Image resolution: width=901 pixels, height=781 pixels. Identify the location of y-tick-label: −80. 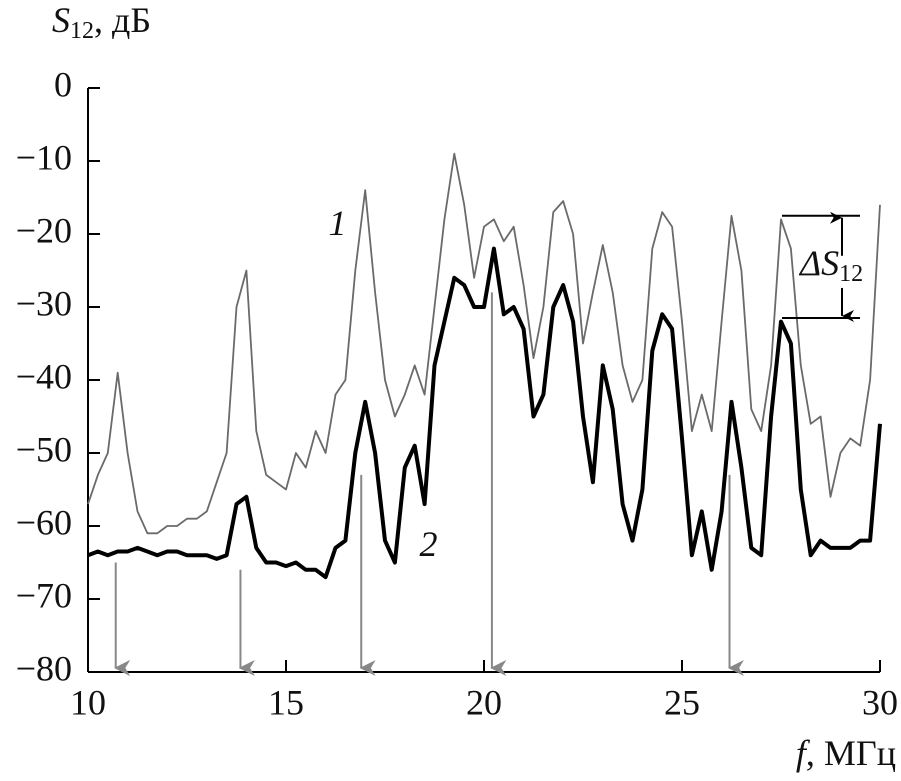
(44, 668).